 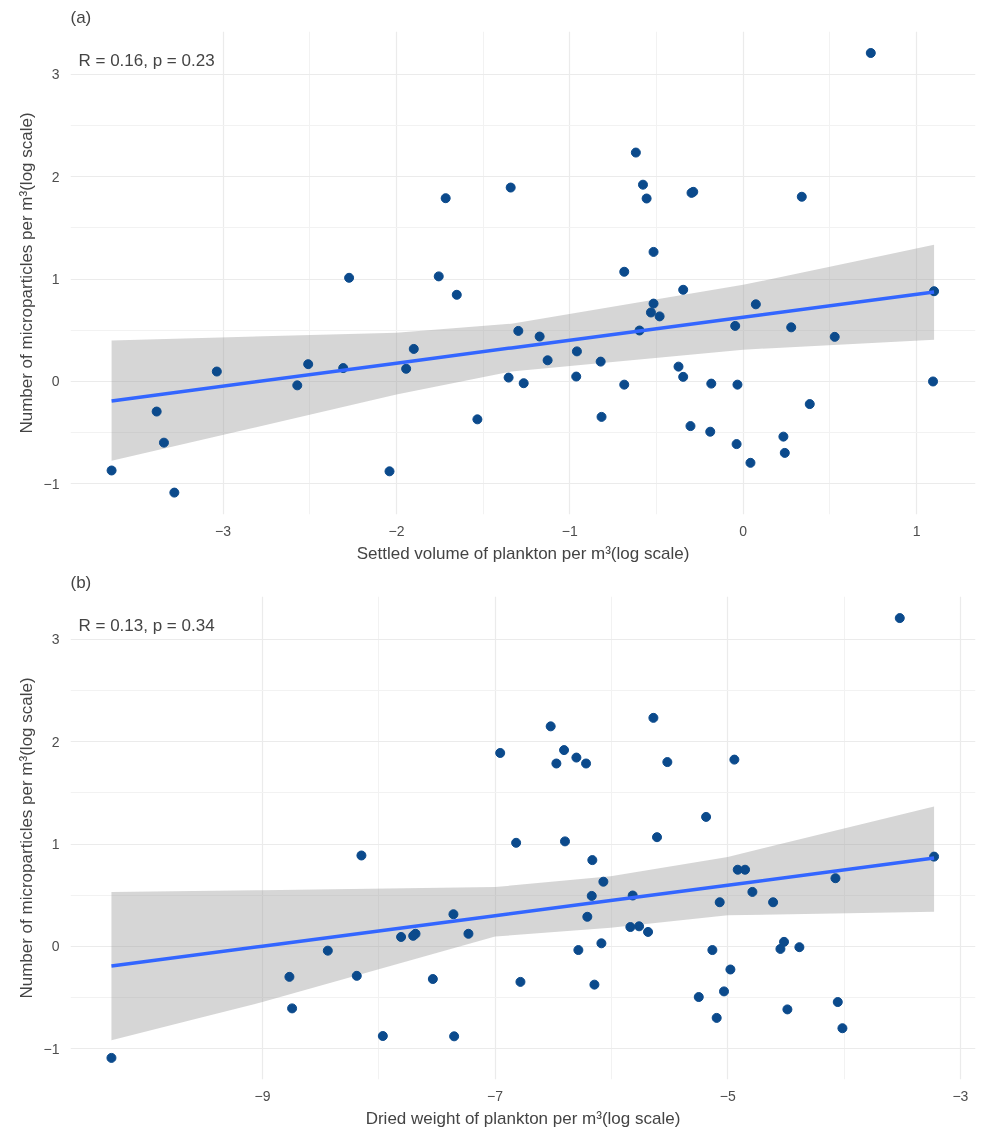 I want to click on annotation: R = 0.13, p = 0.34, so click(x=146, y=625).